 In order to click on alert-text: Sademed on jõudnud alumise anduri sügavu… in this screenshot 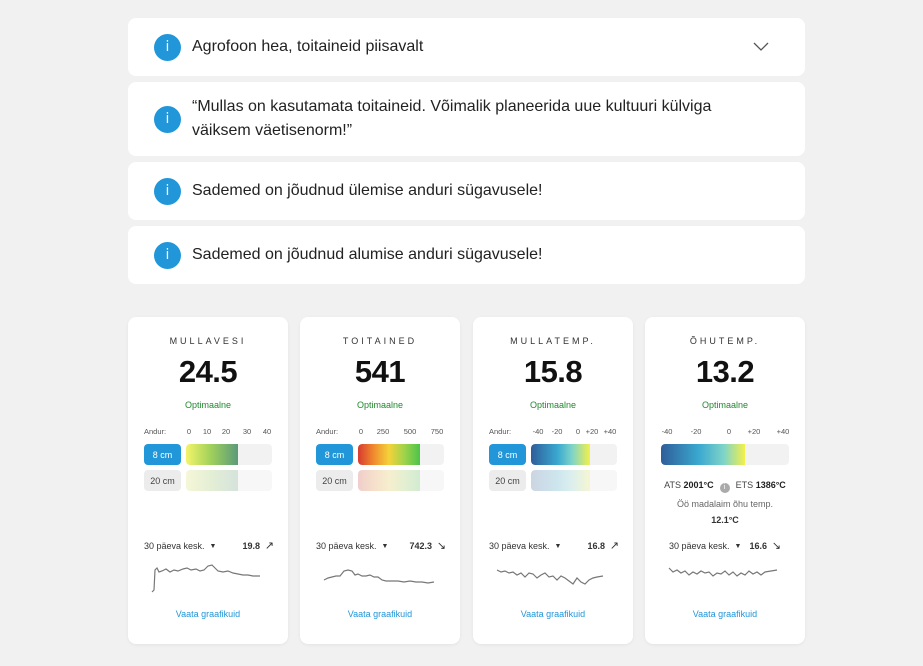, I will do `click(367, 254)`.